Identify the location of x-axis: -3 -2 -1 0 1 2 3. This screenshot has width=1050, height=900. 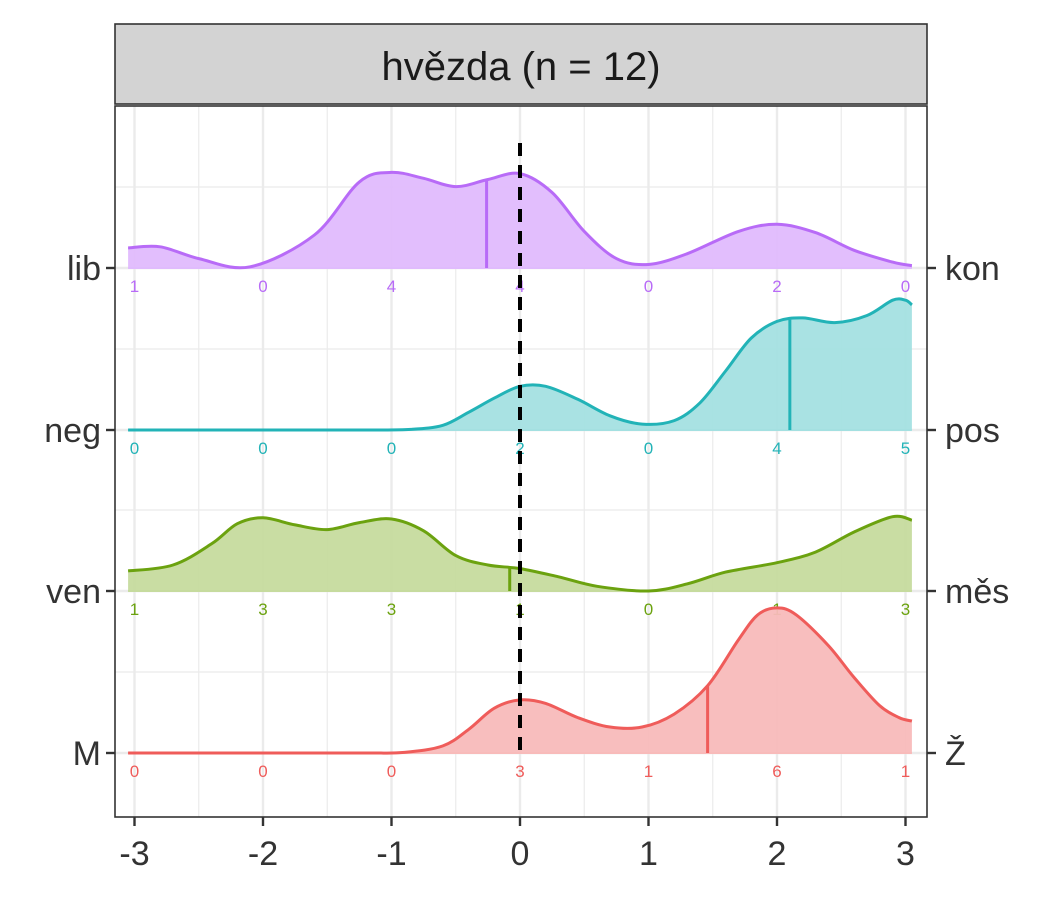
(517, 845).